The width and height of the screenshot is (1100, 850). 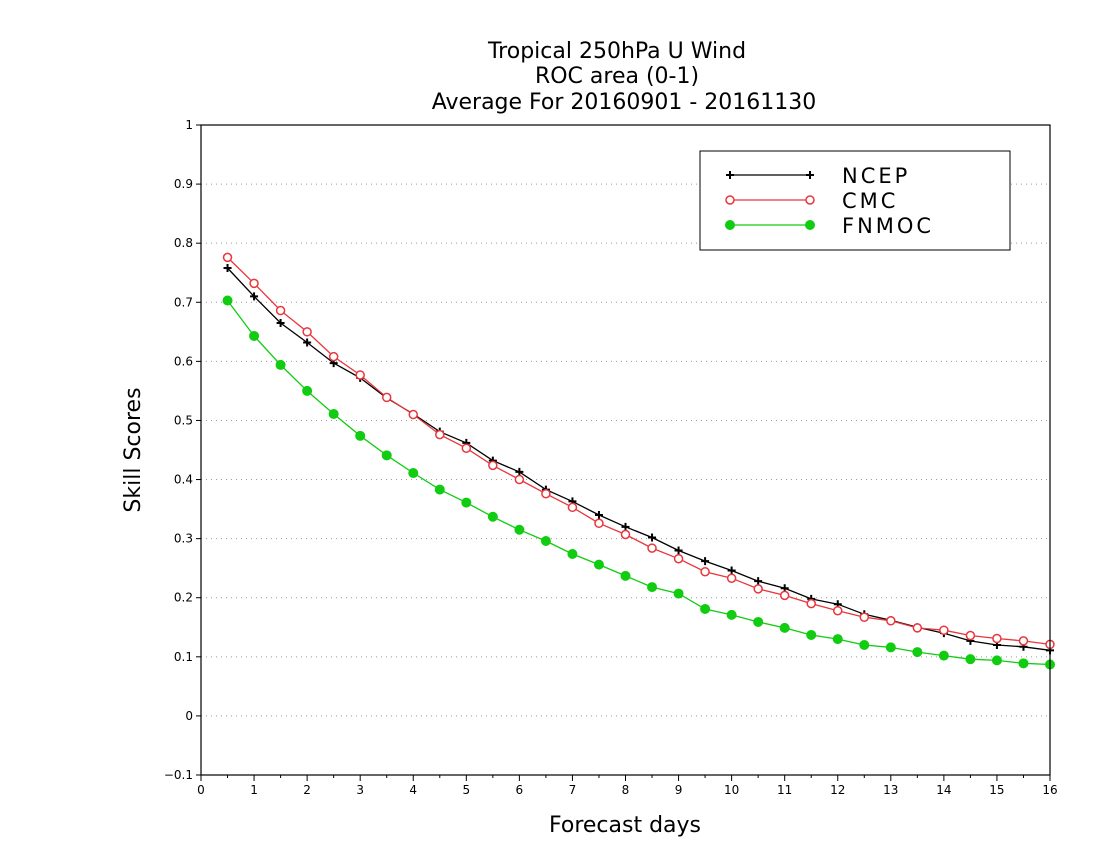 What do you see at coordinates (183, 243) in the screenshot?
I see `y-tick-label: 0.8` at bounding box center [183, 243].